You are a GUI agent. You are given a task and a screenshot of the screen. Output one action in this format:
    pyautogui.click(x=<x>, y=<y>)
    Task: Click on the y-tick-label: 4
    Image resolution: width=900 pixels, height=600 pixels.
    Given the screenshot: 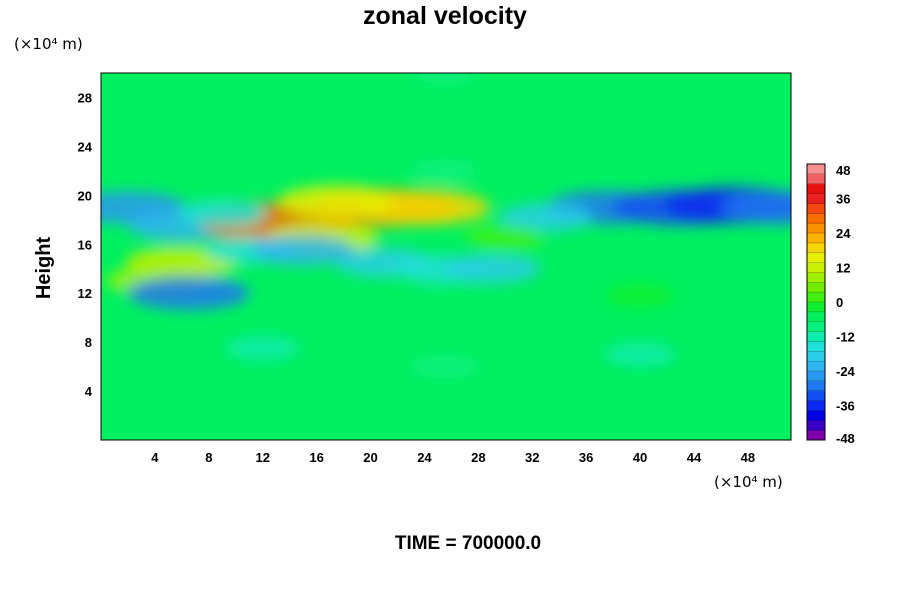 What is the action you would take?
    pyautogui.click(x=89, y=391)
    